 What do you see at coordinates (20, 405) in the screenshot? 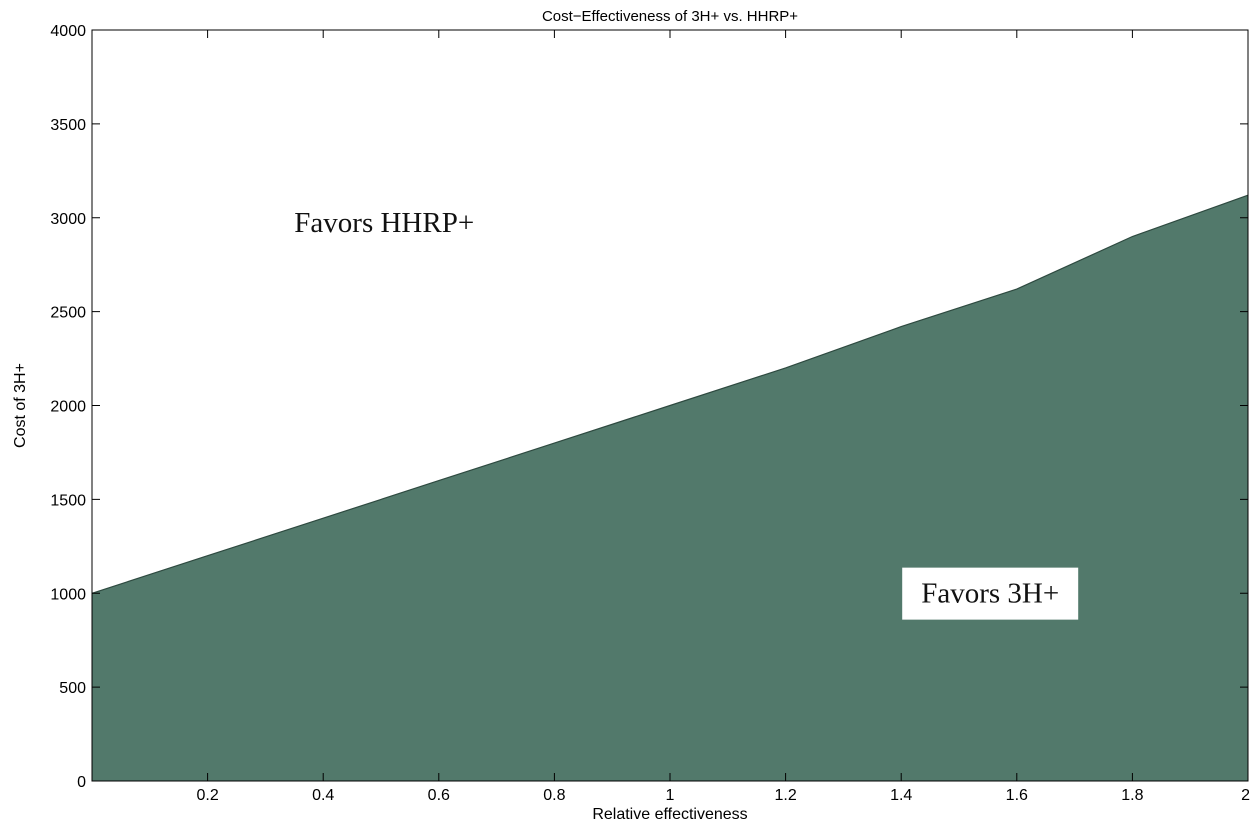
I see `y-axis-label: Cost of 3H+` at bounding box center [20, 405].